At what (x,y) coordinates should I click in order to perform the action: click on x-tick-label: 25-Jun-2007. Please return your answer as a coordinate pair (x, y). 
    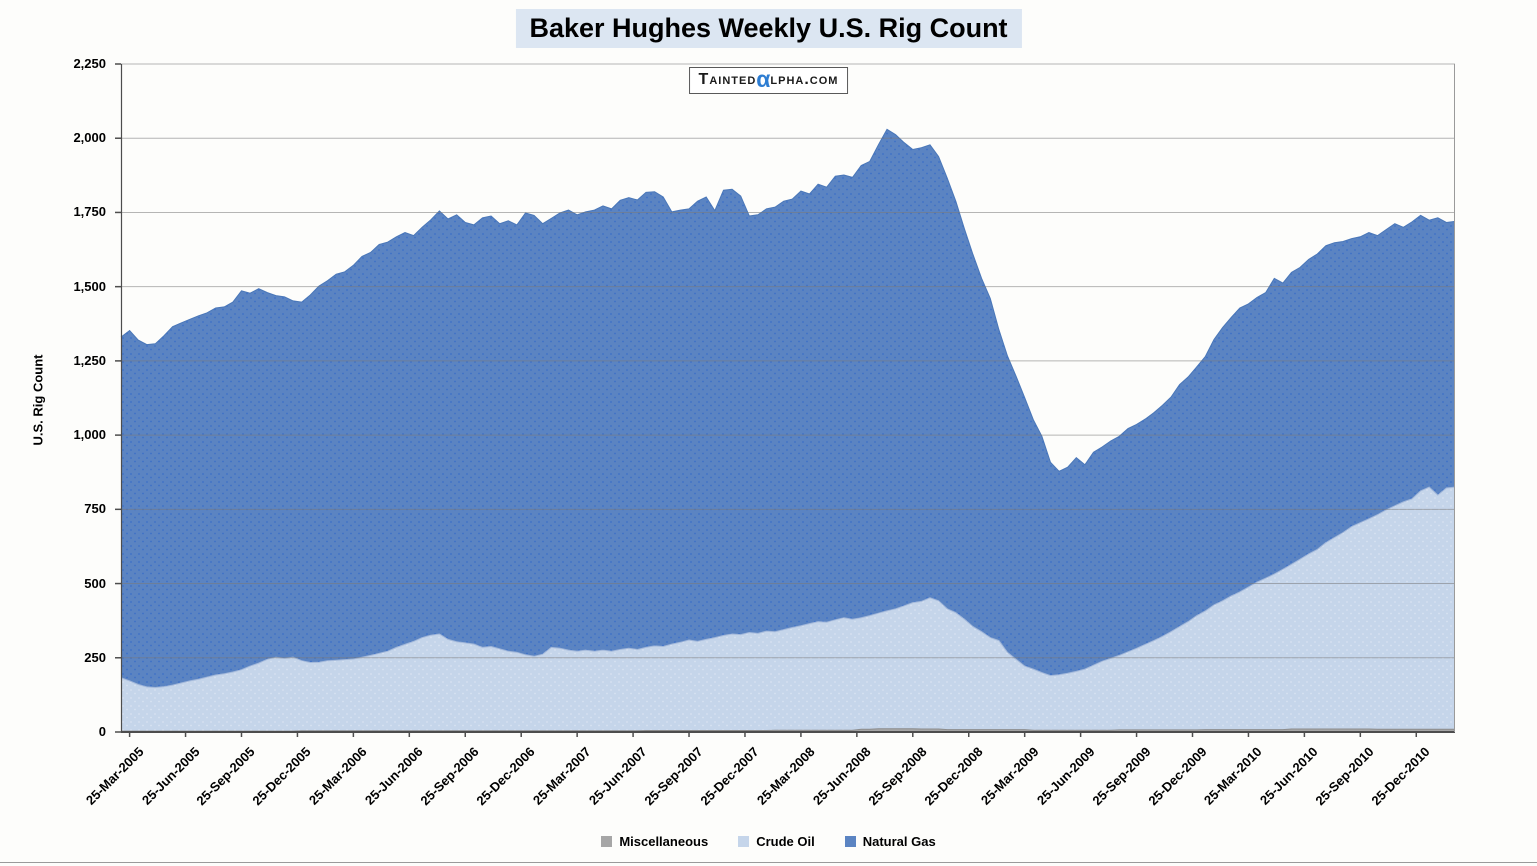
    Looking at the image, I should click on (617, 776).